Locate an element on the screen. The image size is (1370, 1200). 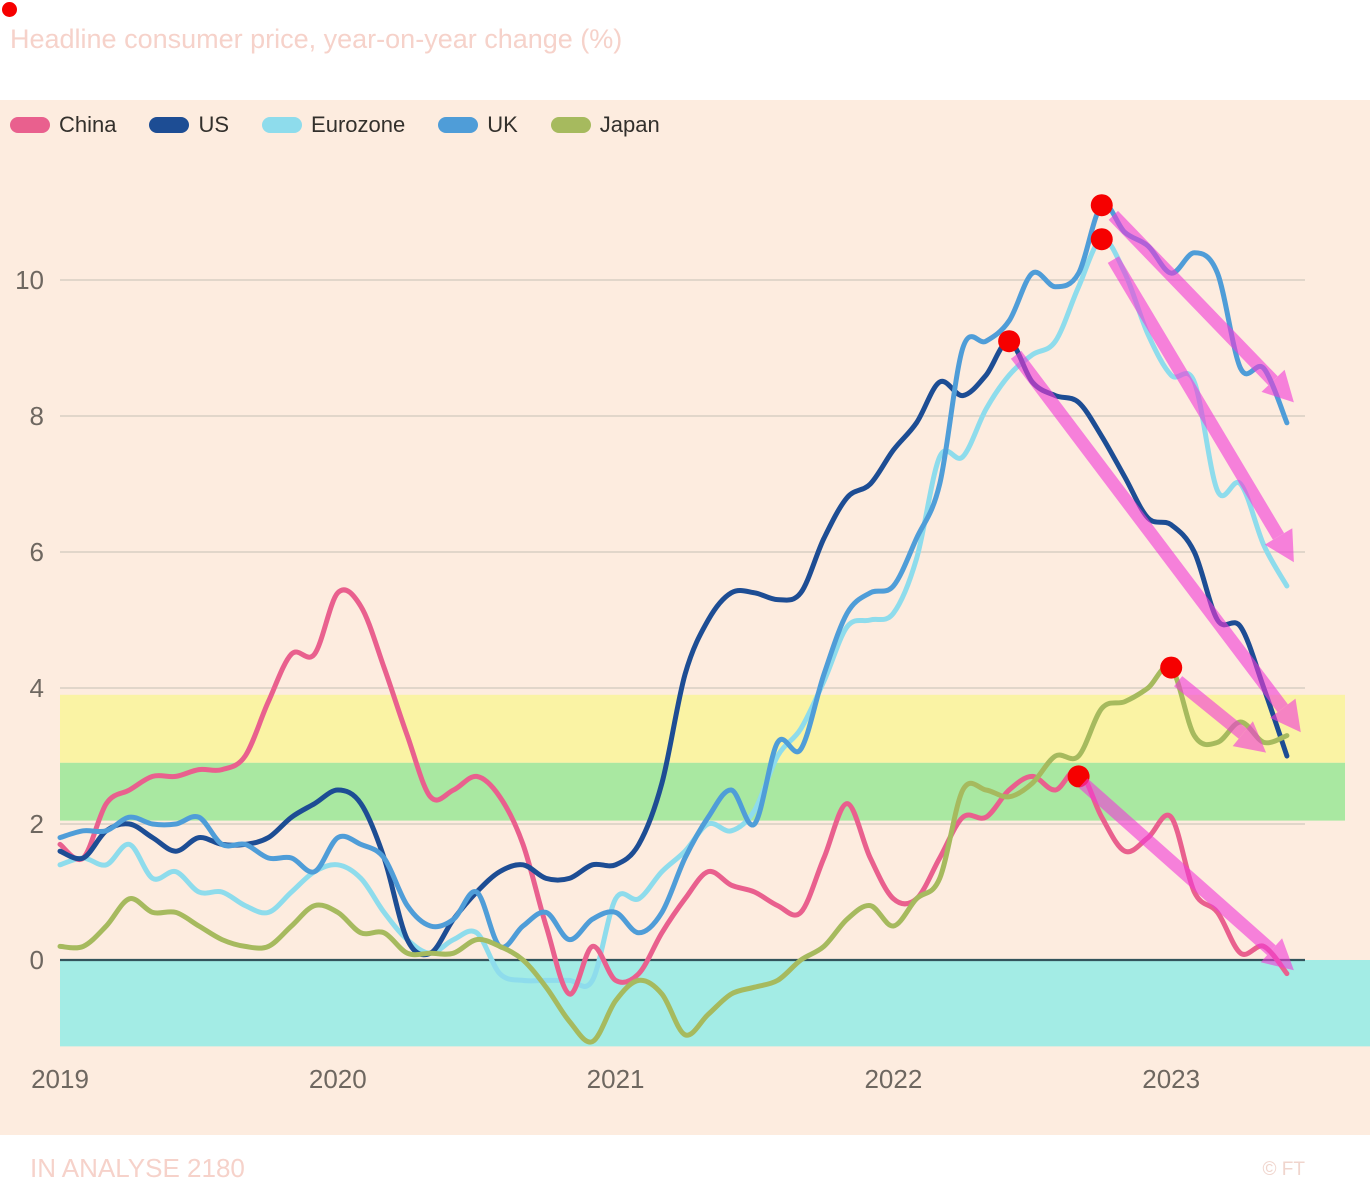
x-tick-label-2023: 2023 is located at coordinates (1171, 1079).